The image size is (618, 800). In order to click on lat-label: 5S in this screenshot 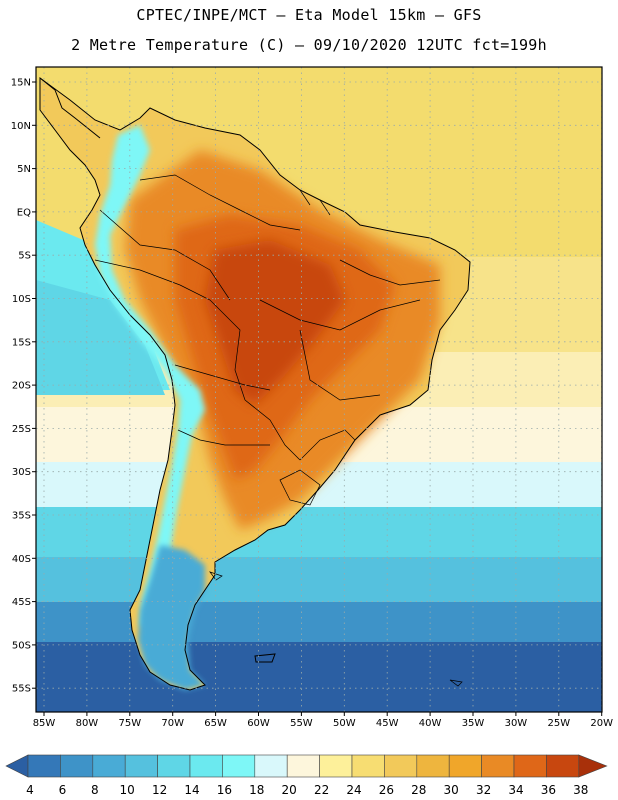, I will do `click(24, 256)`.